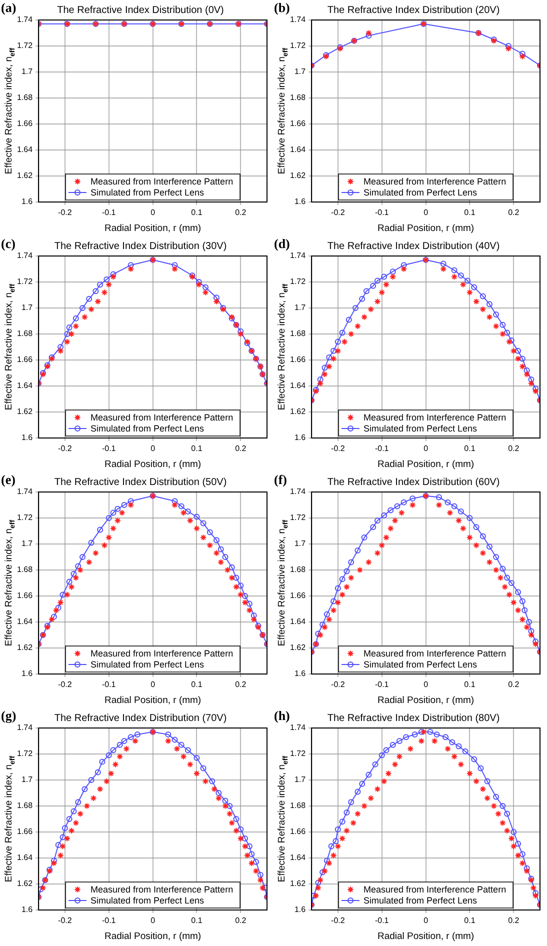 This screenshot has height=946, width=547. Describe the element at coordinates (140, 10) in the screenshot. I see `chart-title: The Refractive Index Distribution (0V)` at that location.